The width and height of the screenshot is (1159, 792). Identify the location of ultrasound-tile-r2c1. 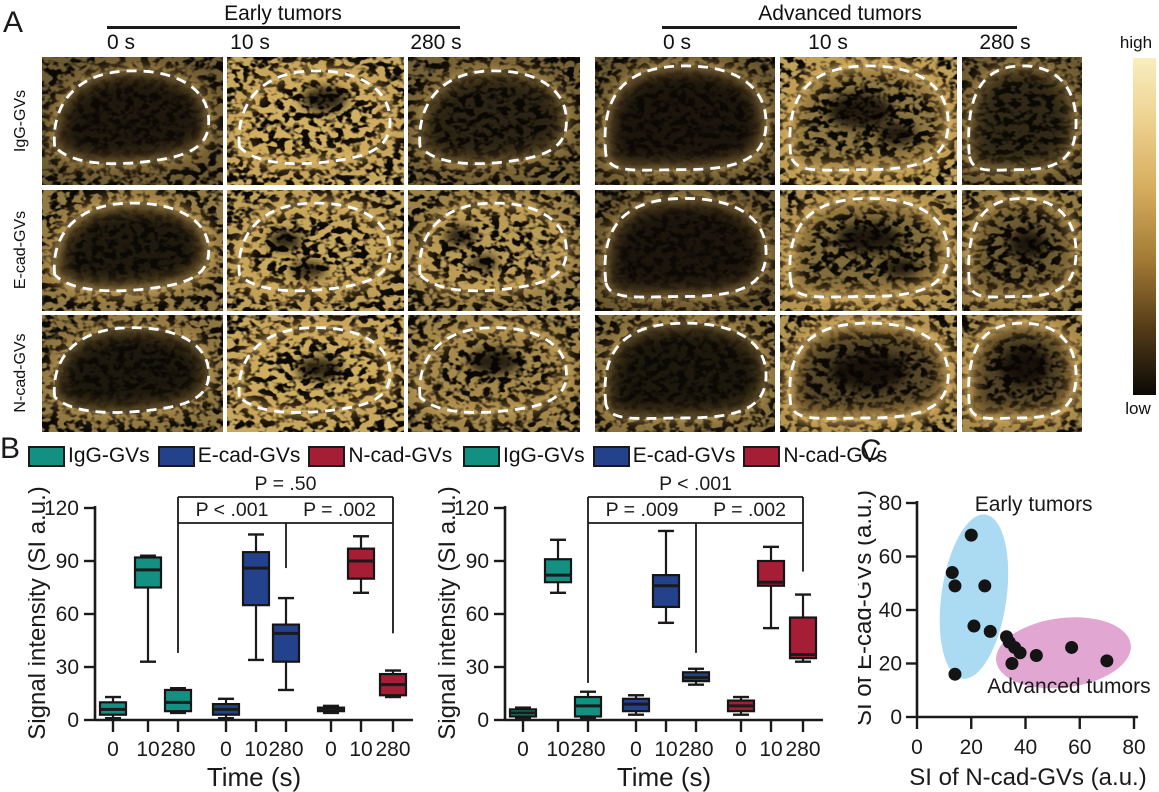
(315, 373).